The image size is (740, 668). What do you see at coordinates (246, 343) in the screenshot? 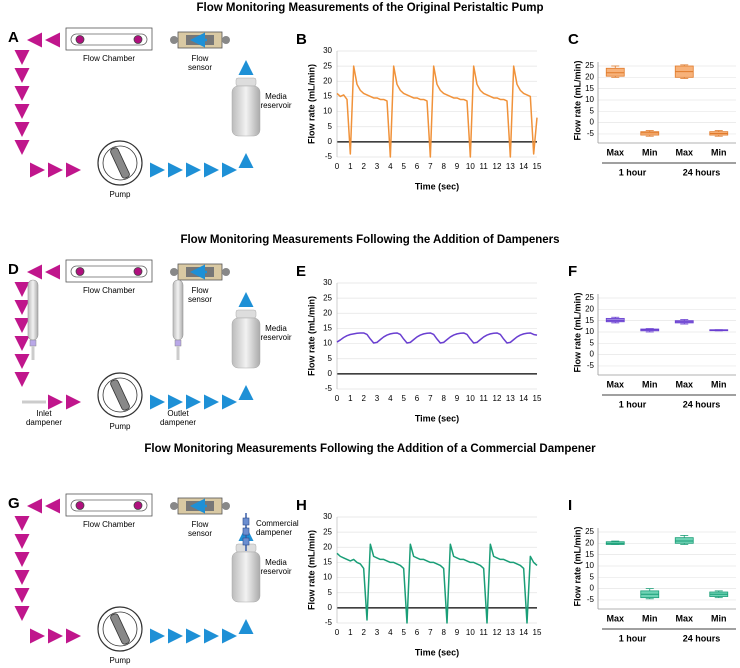
I see `reservoir` at bounding box center [246, 343].